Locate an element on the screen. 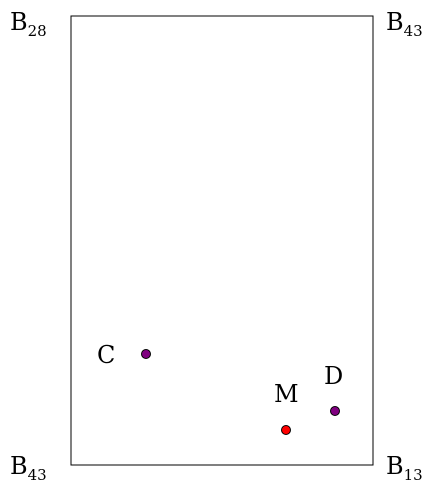 The height and width of the screenshot is (490, 433). point-c-label: C is located at coordinates (106, 355).